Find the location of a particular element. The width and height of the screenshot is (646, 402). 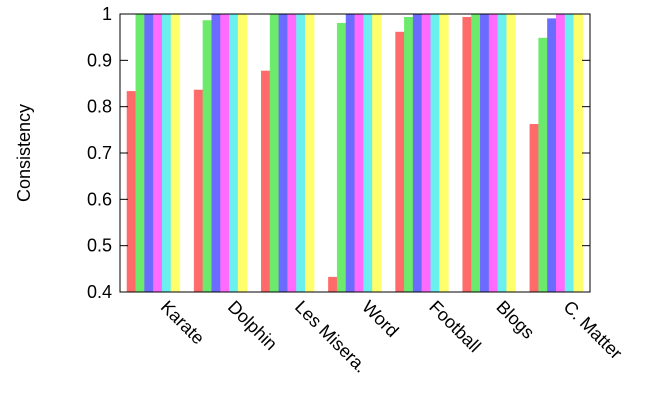

x-category-label: Word is located at coordinates (380, 319).